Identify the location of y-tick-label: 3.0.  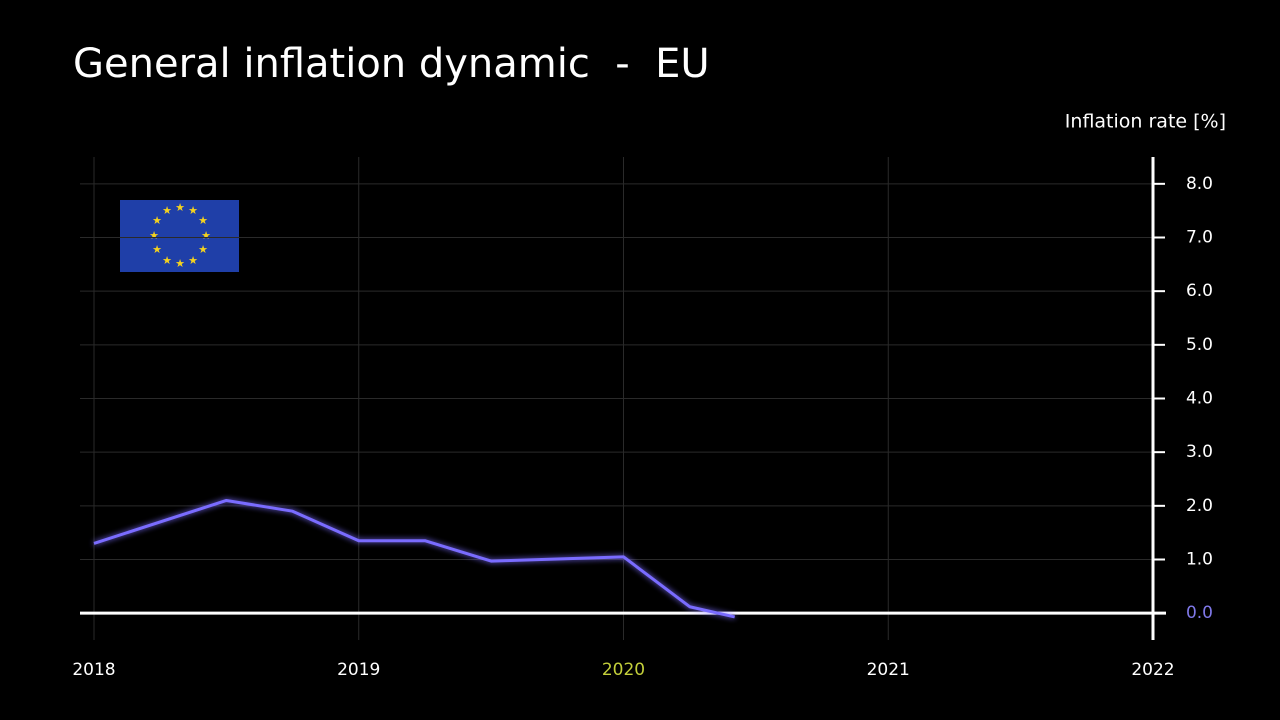
(1199, 452).